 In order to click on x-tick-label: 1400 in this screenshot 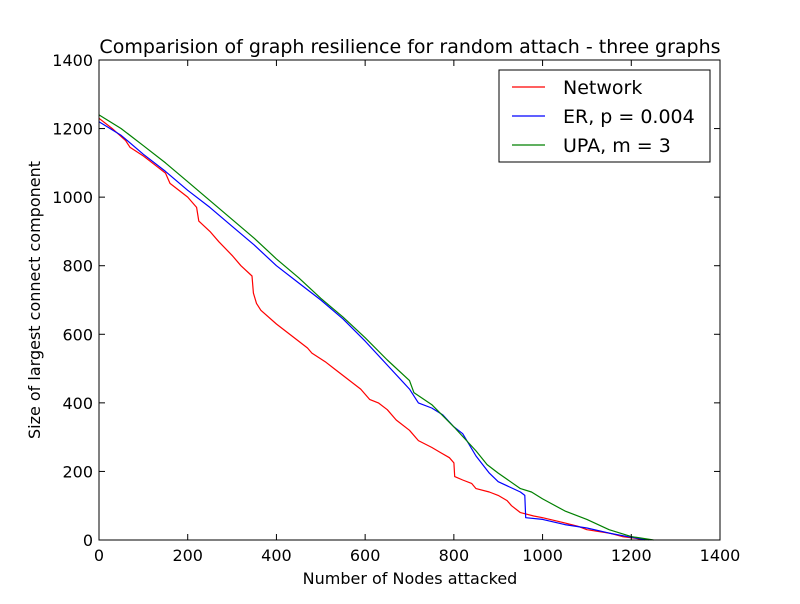, I will do `click(720, 555)`.